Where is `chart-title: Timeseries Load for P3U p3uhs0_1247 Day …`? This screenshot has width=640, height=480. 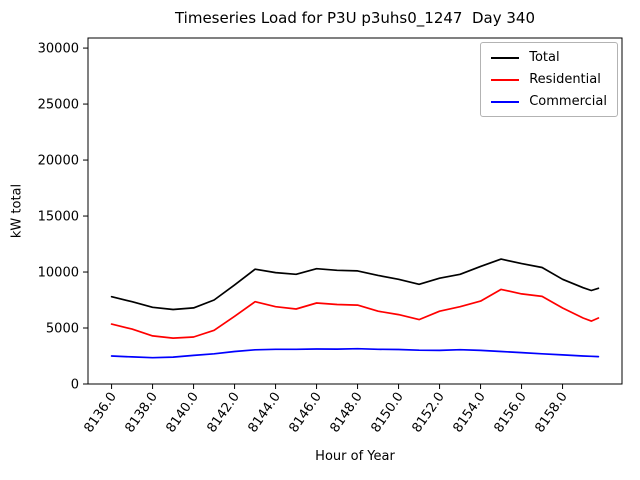
chart-title: Timeseries Load for P3U p3uhs0_1247 Day … is located at coordinates (355, 18).